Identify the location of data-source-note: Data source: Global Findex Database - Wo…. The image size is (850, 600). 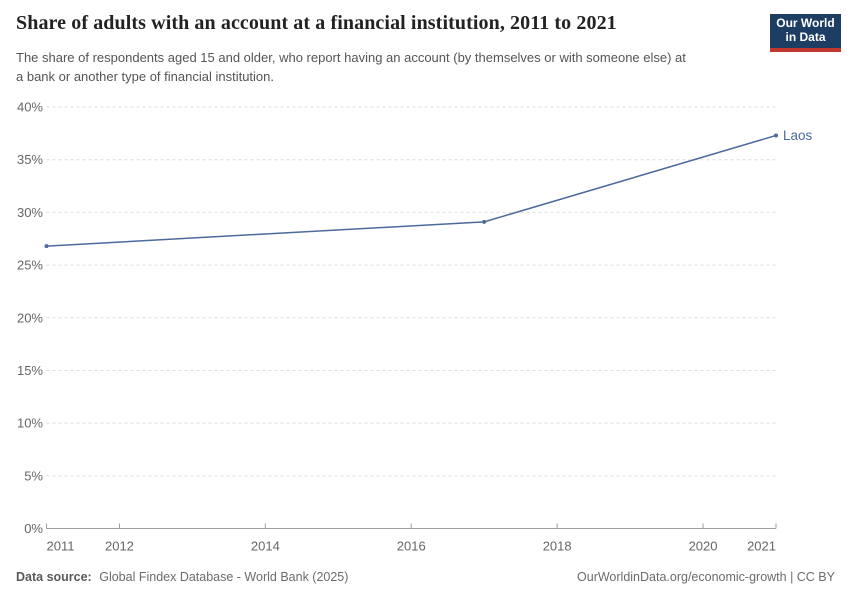
(182, 577).